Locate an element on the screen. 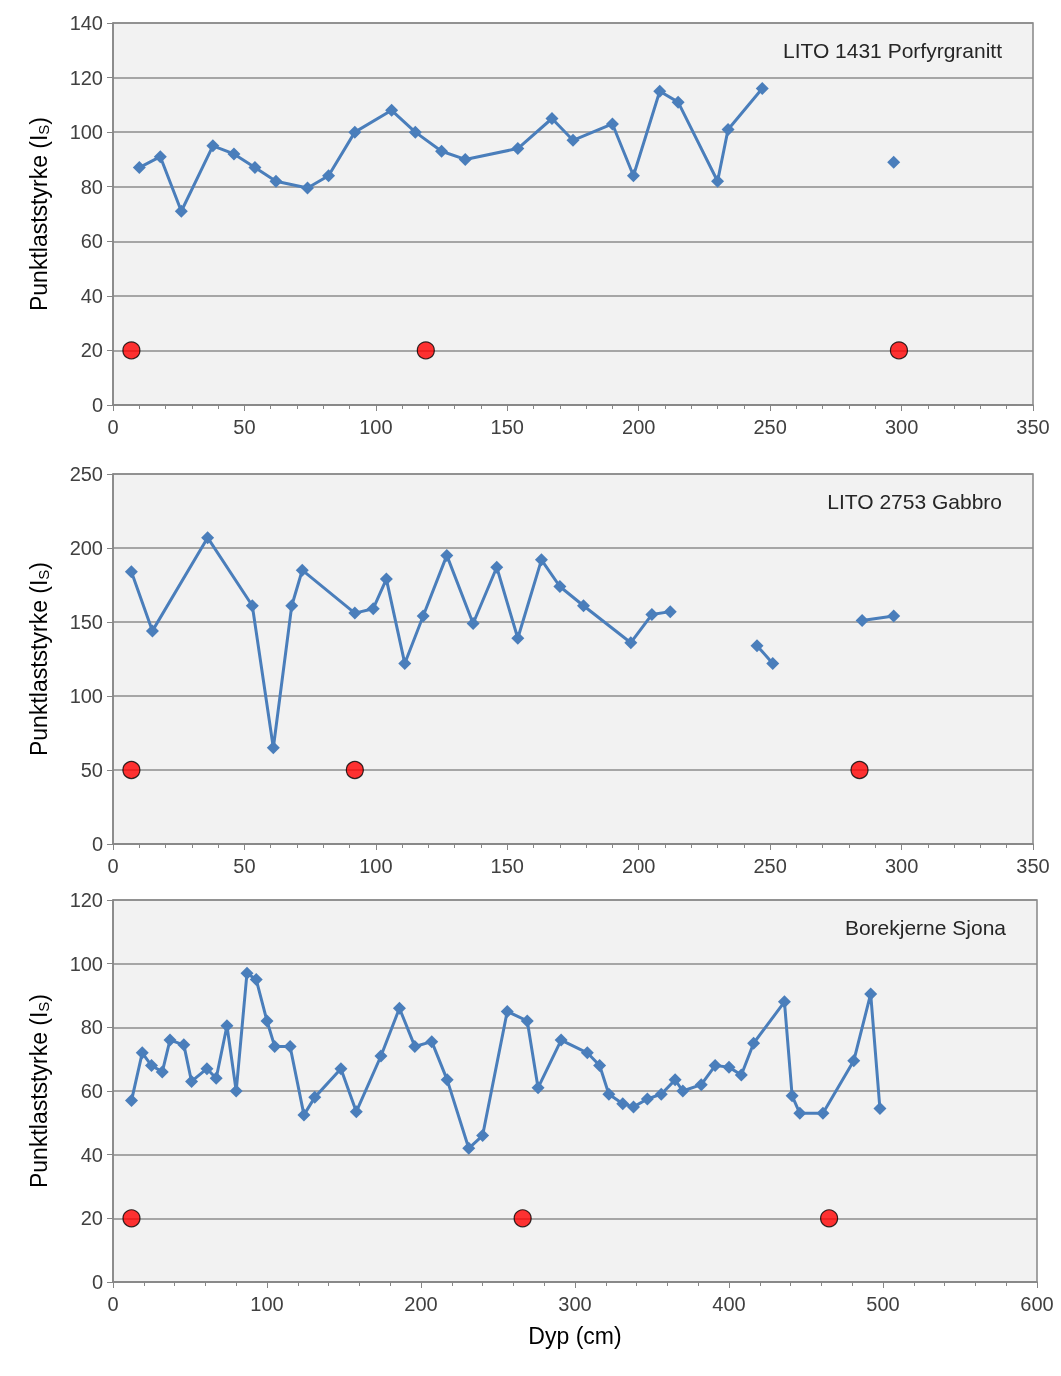 This screenshot has height=1376, width=1061. y-tick-label: 20 is located at coordinates (91, 1218).